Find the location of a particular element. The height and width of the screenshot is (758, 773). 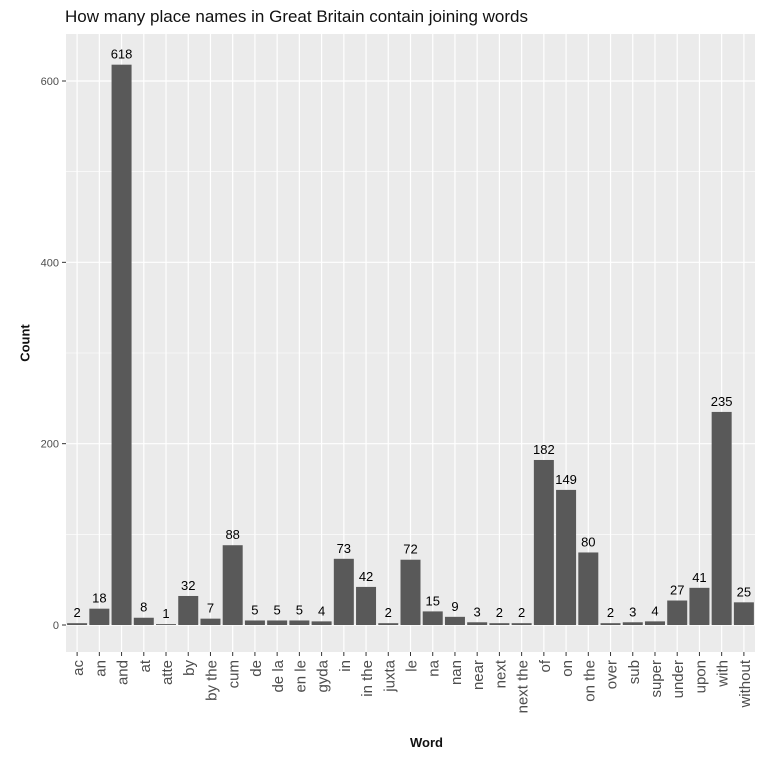

x-tick-label: under is located at coordinates (678, 679).